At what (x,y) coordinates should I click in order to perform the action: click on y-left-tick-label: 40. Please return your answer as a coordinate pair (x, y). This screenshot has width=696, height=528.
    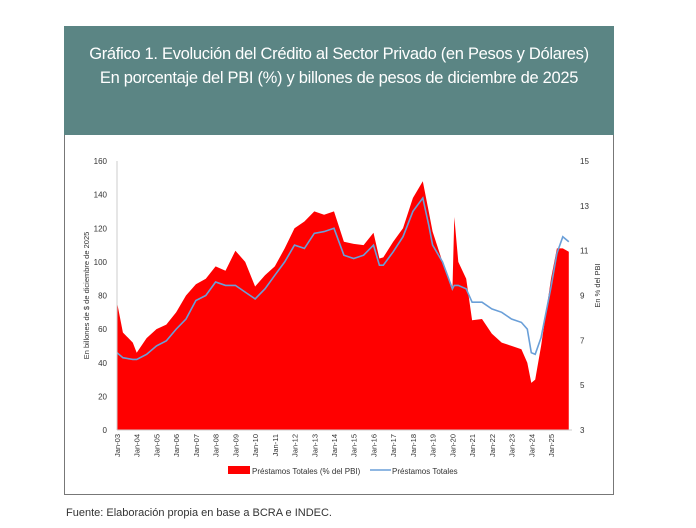
    Looking at the image, I should click on (102, 363).